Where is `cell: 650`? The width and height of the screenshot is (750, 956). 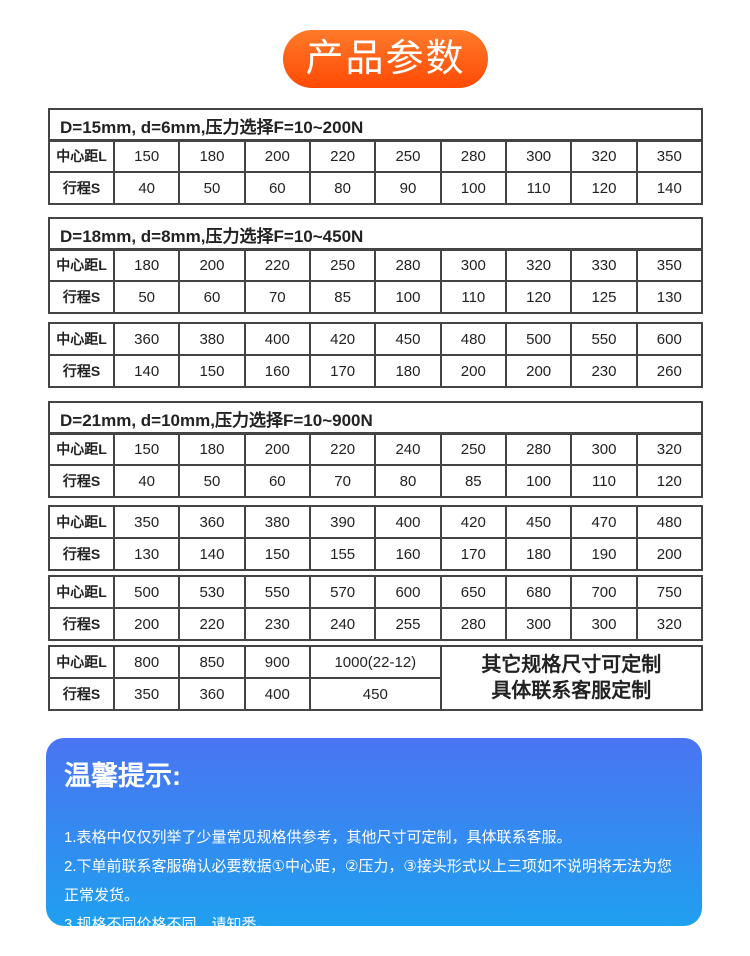 cell: 650 is located at coordinates (473, 592).